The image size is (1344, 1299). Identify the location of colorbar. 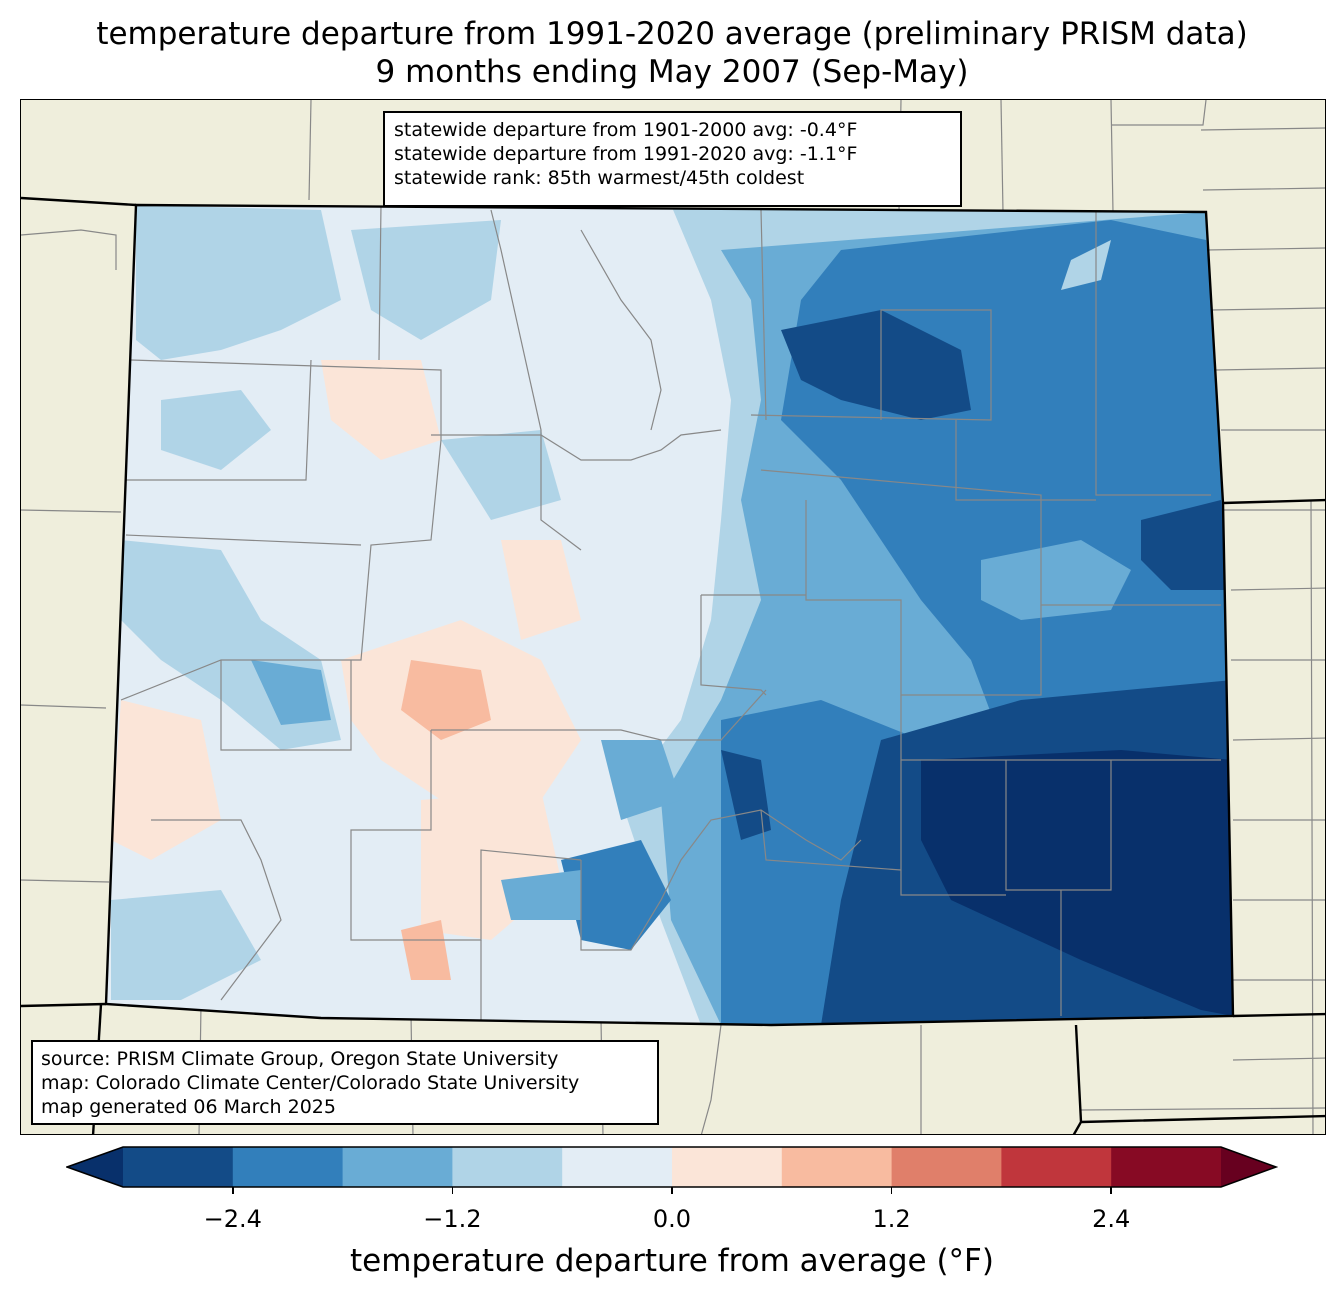
(672, 1167).